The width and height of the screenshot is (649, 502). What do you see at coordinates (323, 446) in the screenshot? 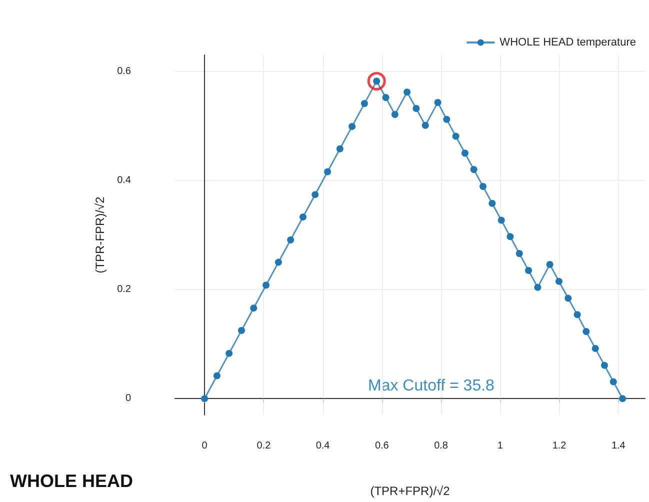
I see `x-tick-label: 0.4` at bounding box center [323, 446].